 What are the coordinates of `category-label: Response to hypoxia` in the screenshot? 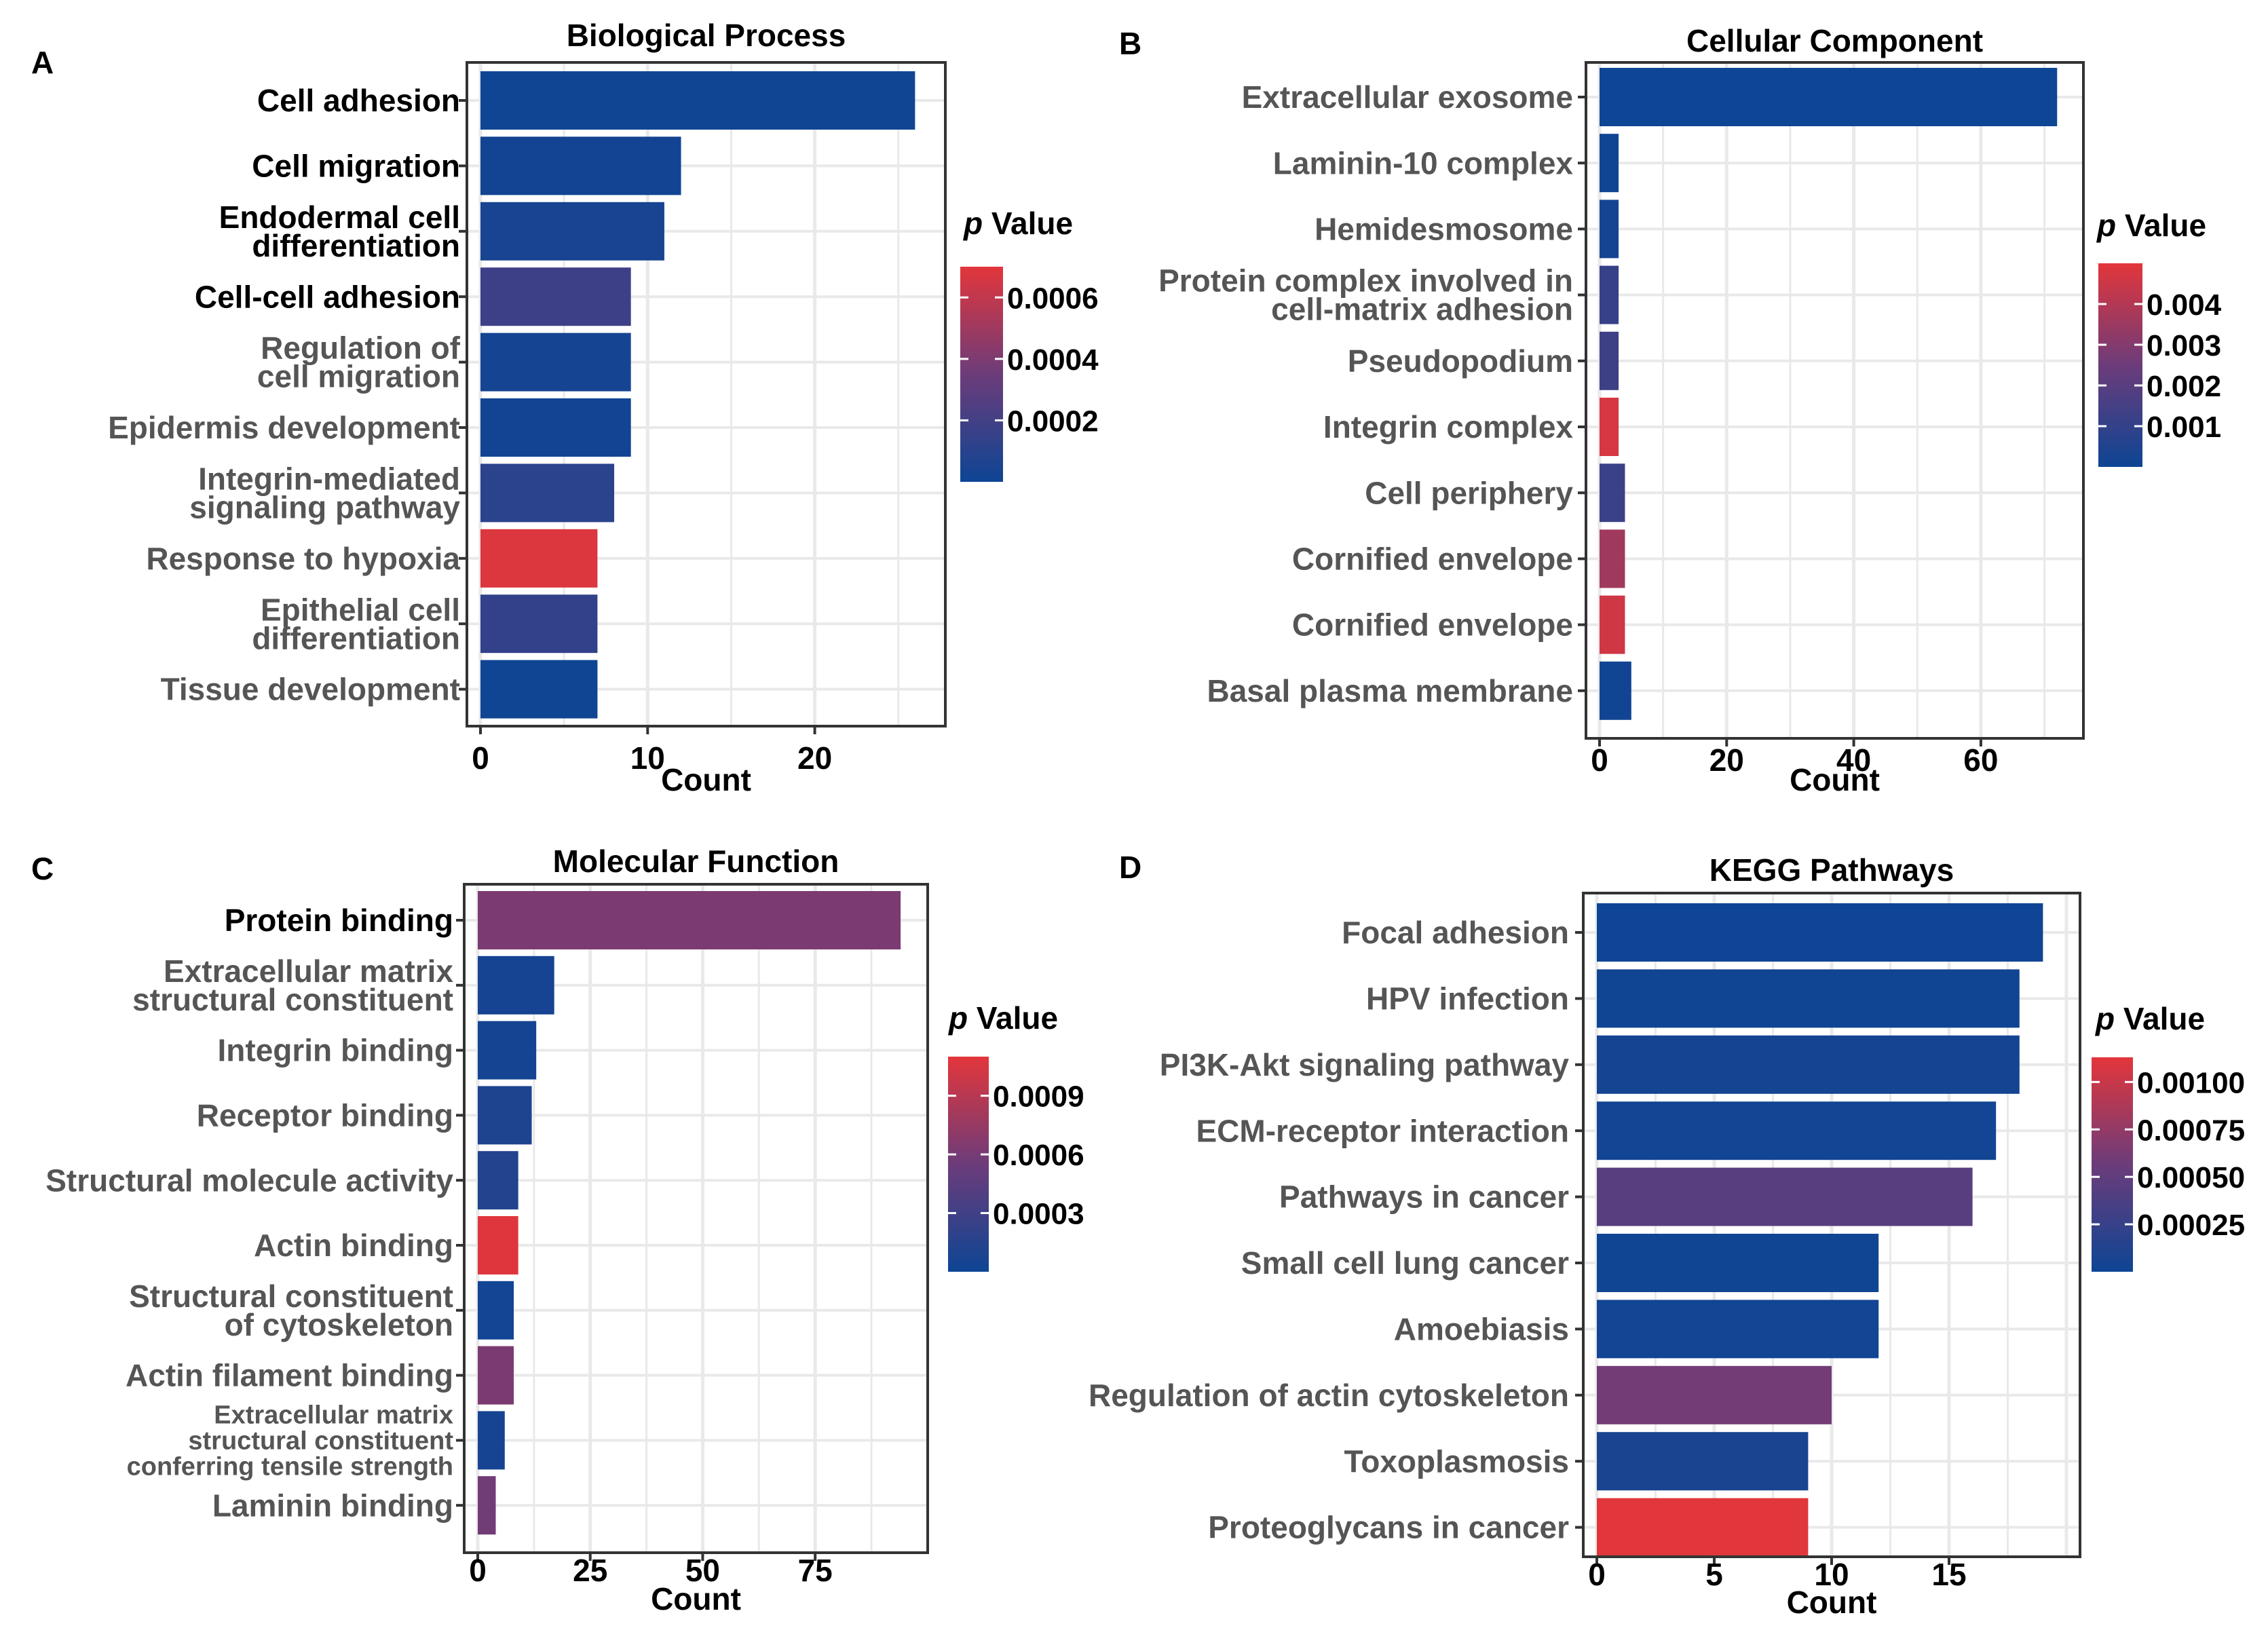 It's located at (303, 558).